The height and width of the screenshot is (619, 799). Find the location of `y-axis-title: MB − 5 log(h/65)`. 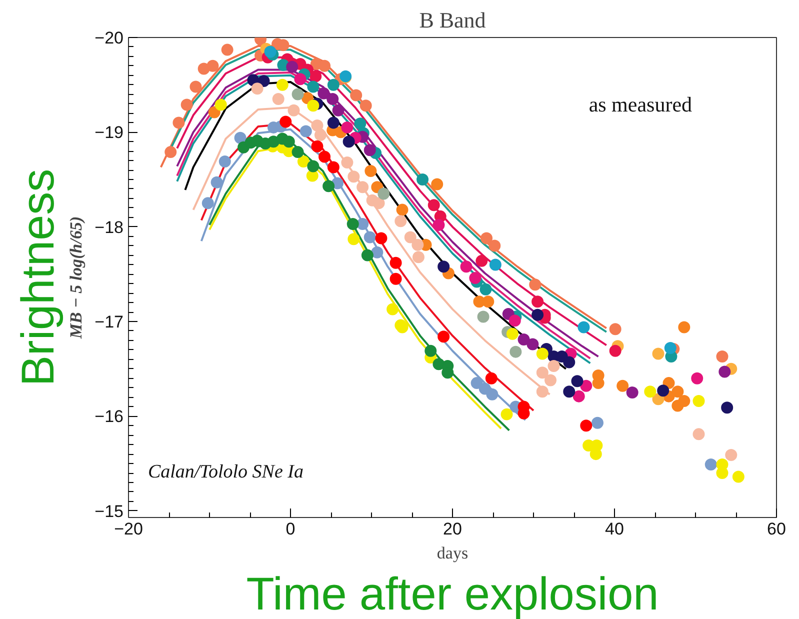

y-axis-title: MB − 5 log(h/65) is located at coordinates (76, 278).